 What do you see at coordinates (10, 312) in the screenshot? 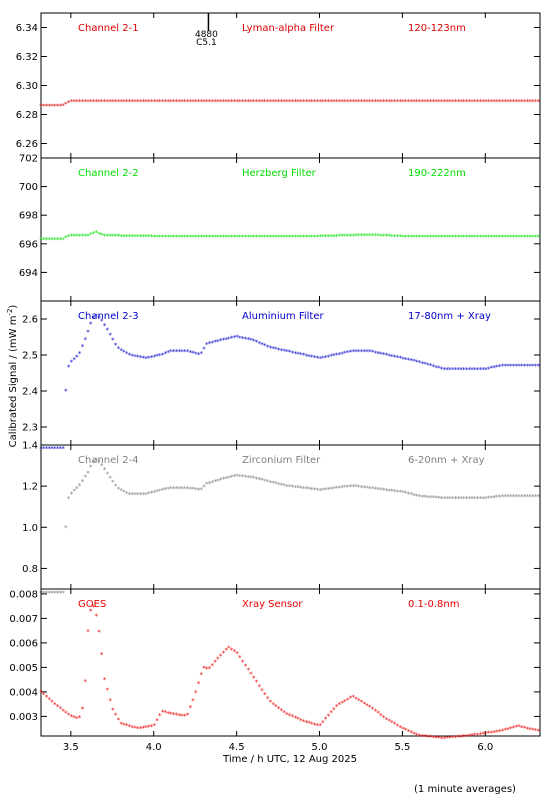
I see `y-axis-label-exp: -2` at bounding box center [10, 312].